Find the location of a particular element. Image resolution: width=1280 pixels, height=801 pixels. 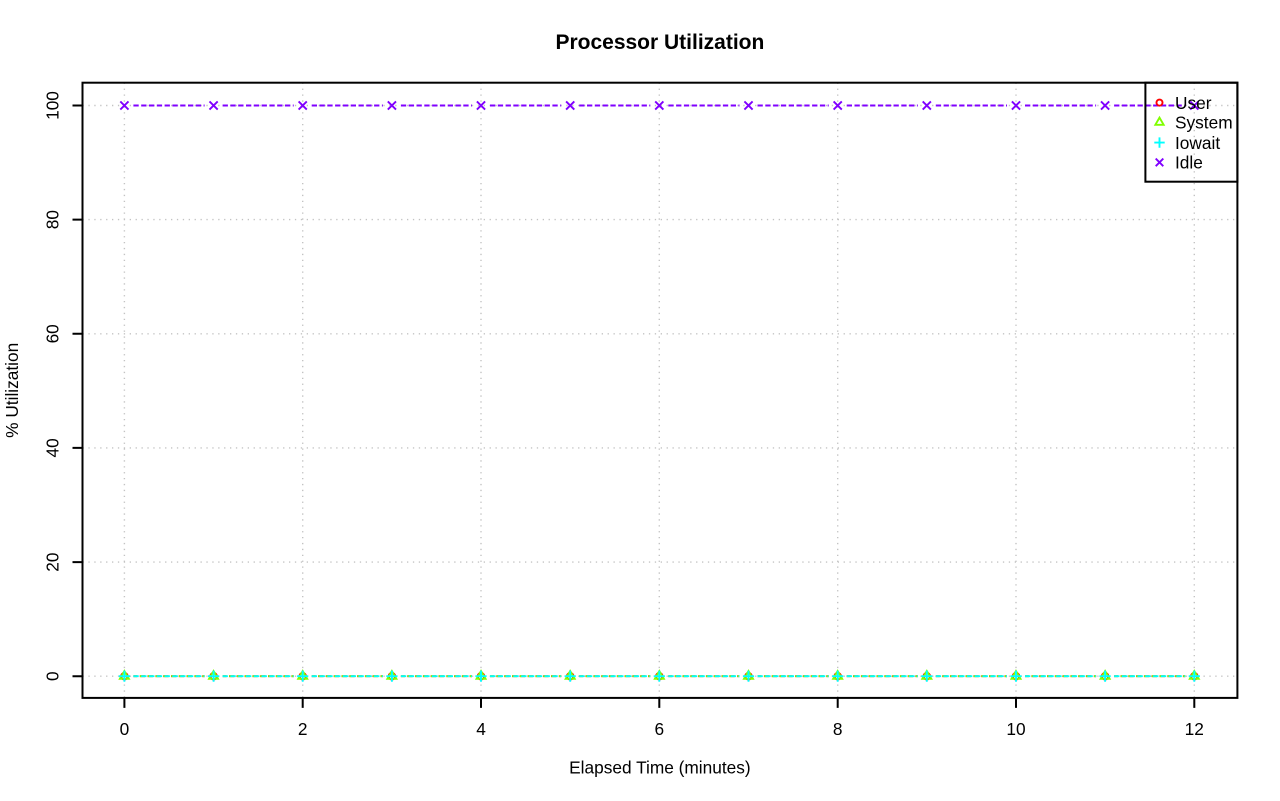

svg-text: 60 is located at coordinates (53, 333).